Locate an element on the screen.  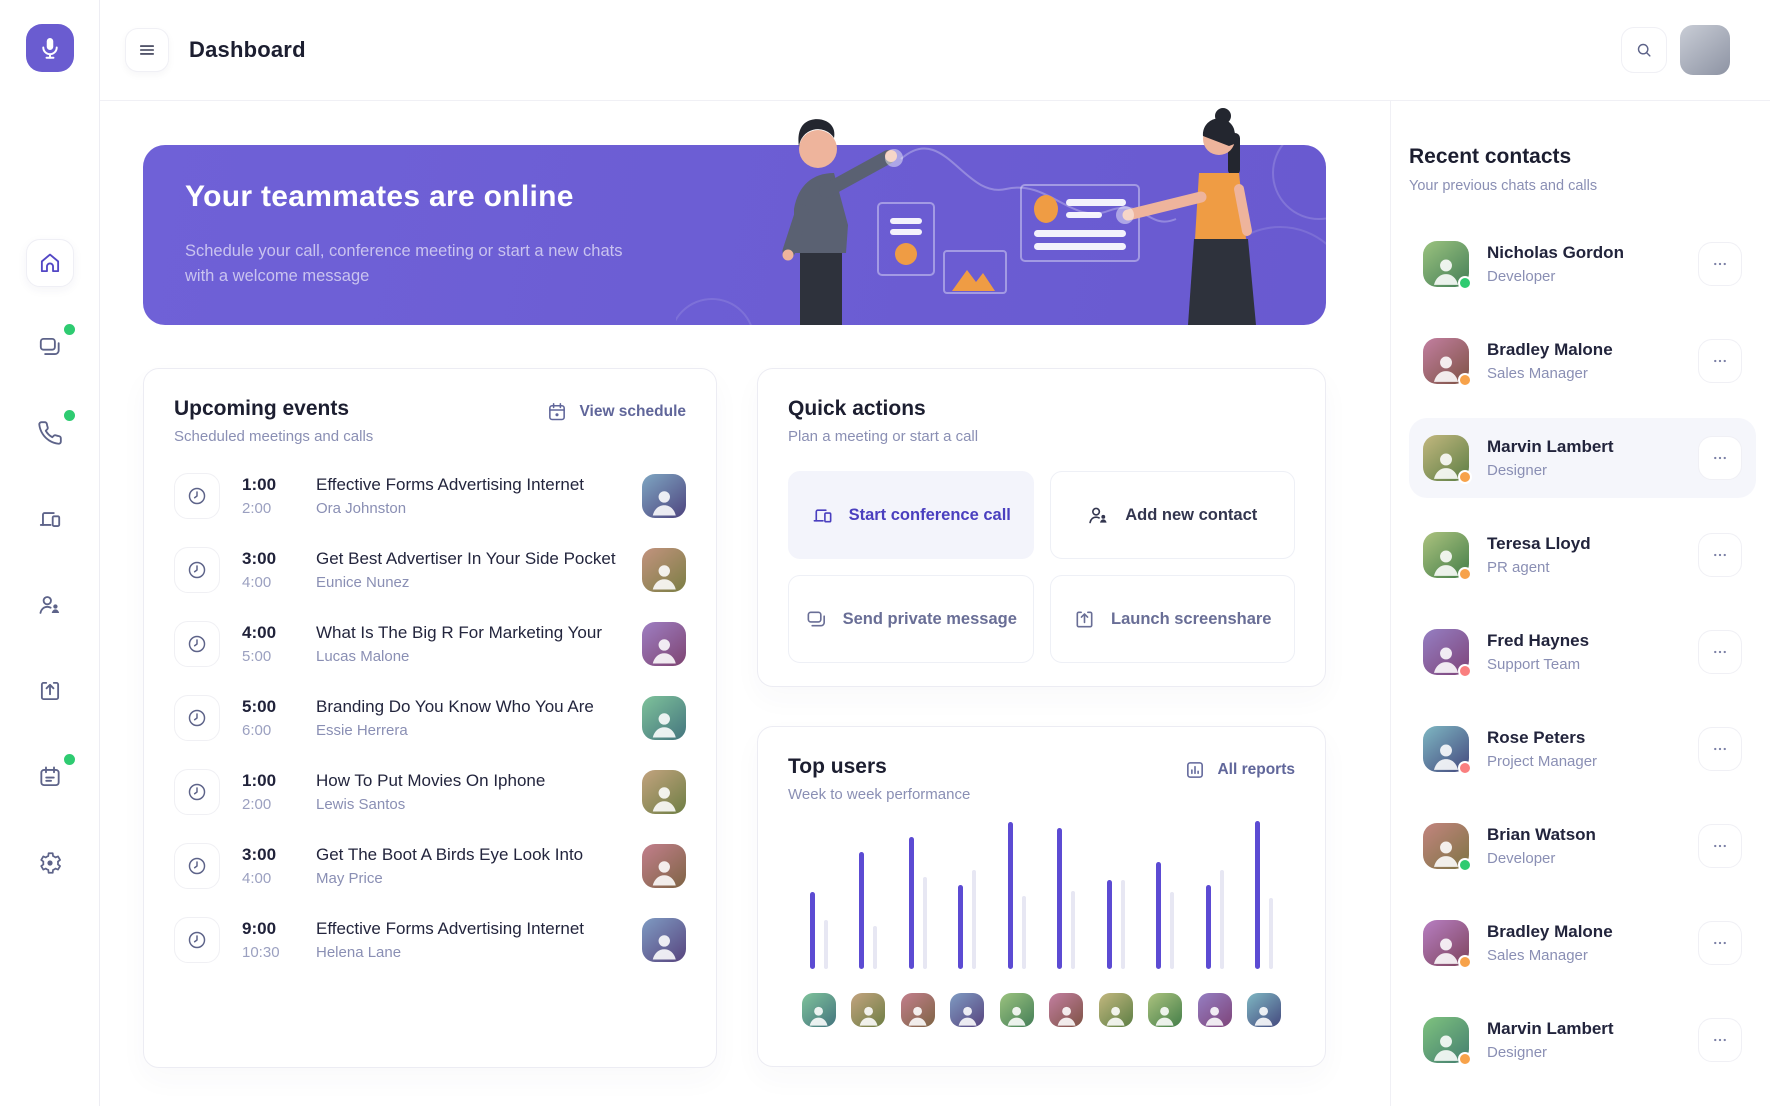
profile-avatar is located at coordinates (1705, 50).